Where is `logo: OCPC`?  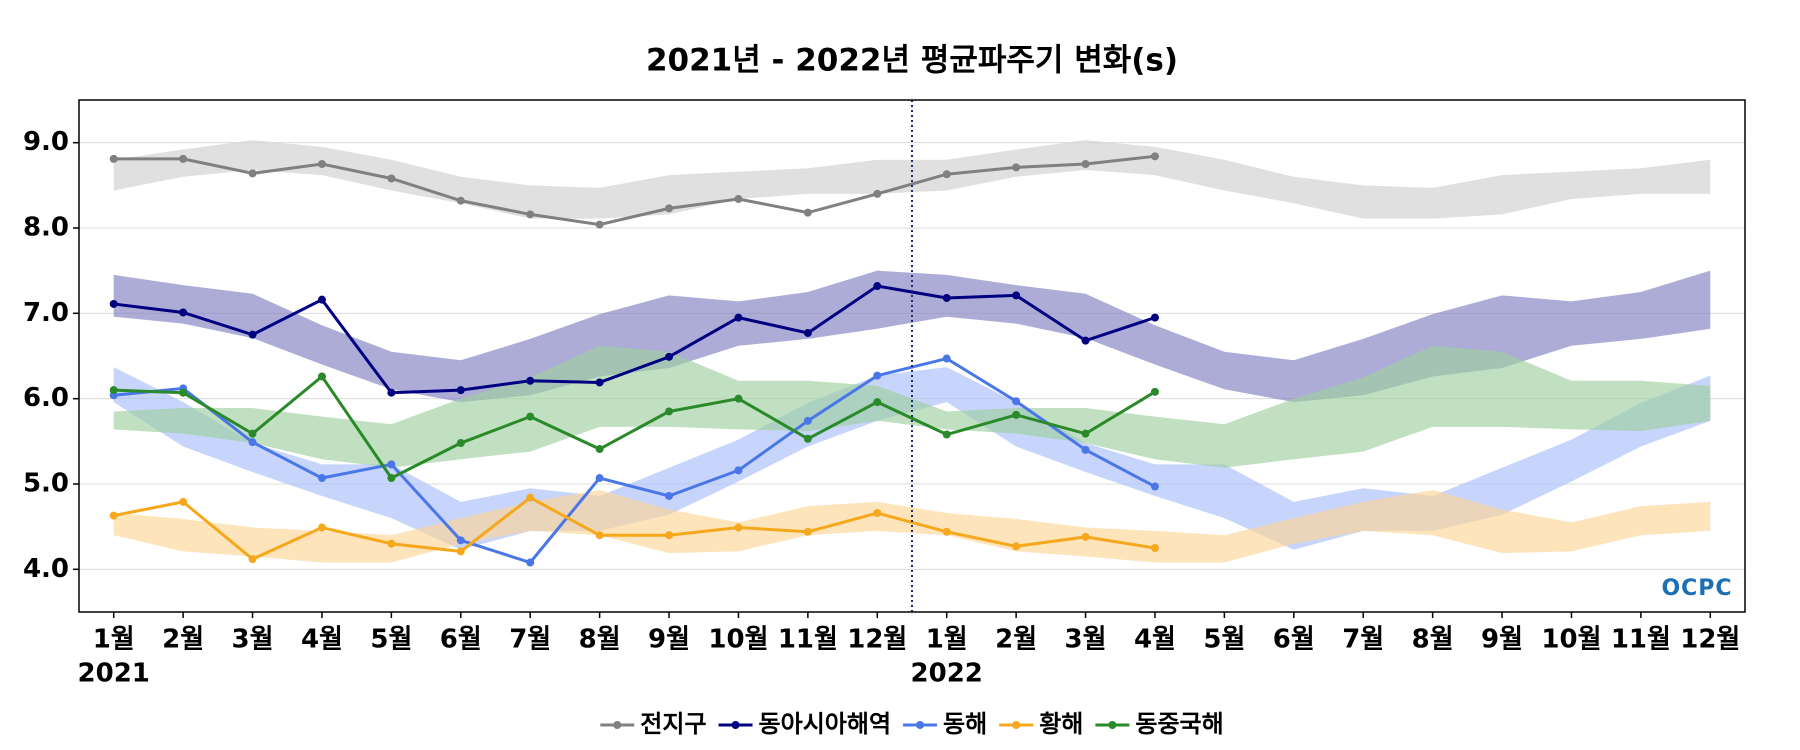
logo: OCPC is located at coordinates (1696, 588).